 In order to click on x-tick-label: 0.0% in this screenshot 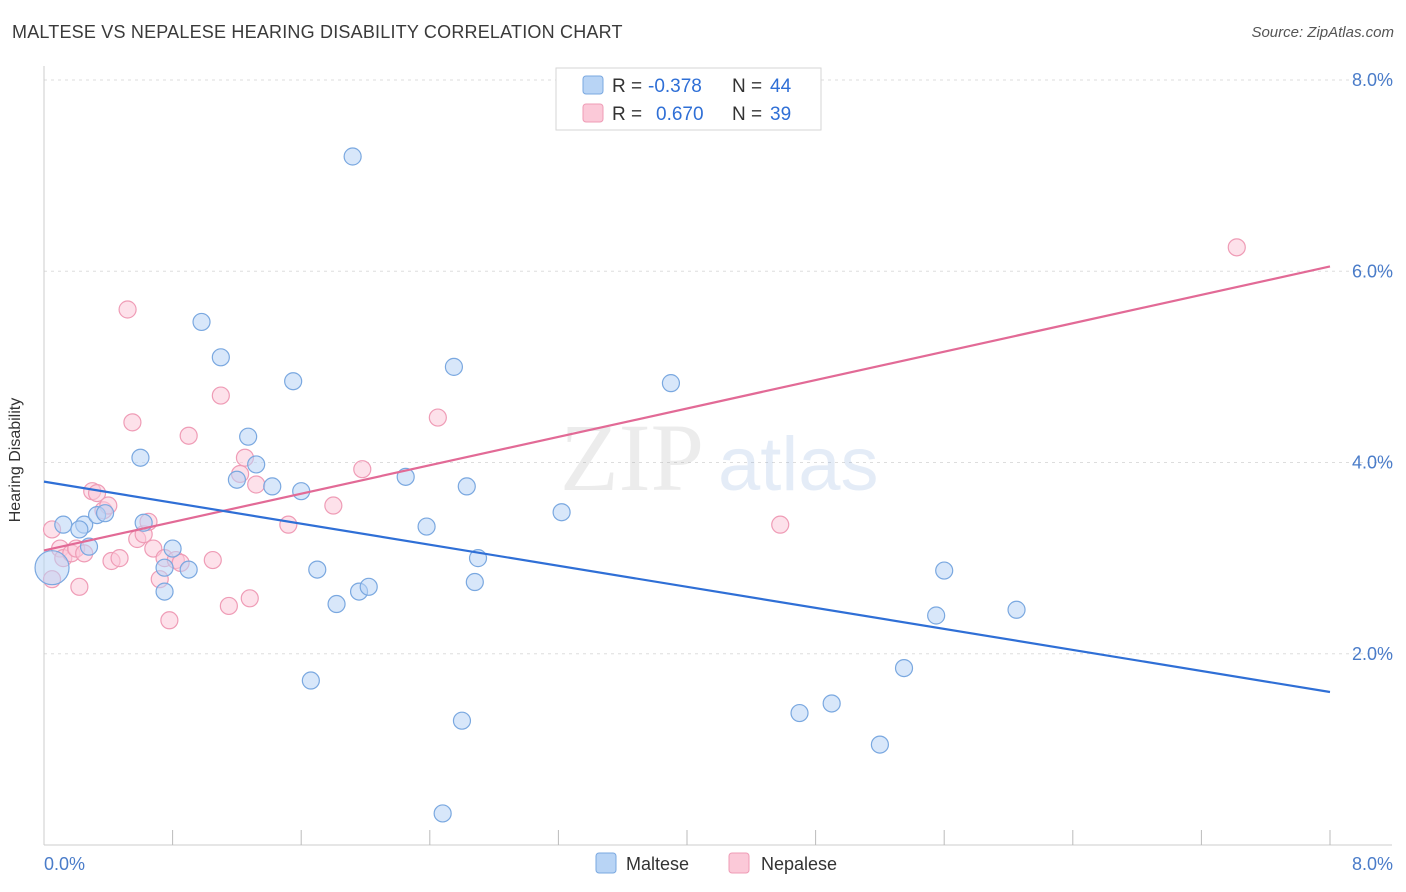, I will do `click(64, 864)`.